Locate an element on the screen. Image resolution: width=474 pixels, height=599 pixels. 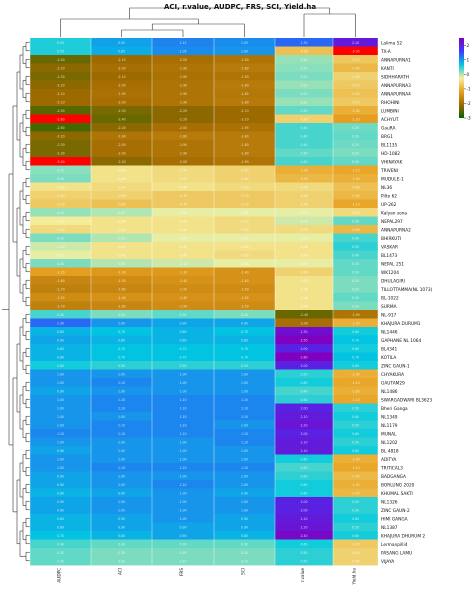
row-label: WK1204 is located at coordinates (390, 273).